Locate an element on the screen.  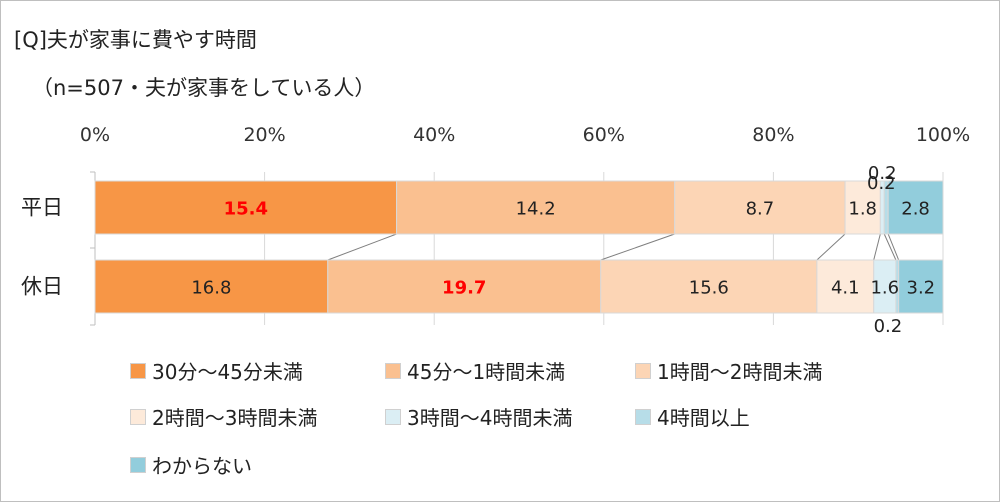
data-label: 3.2 is located at coordinates (921, 288).